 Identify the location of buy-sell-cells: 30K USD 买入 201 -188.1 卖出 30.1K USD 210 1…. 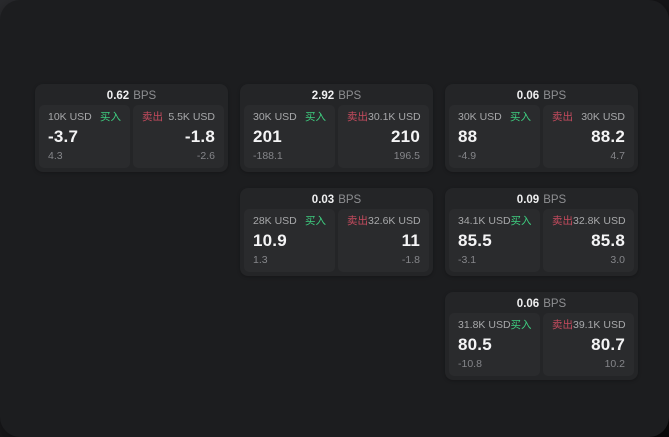
(336, 136).